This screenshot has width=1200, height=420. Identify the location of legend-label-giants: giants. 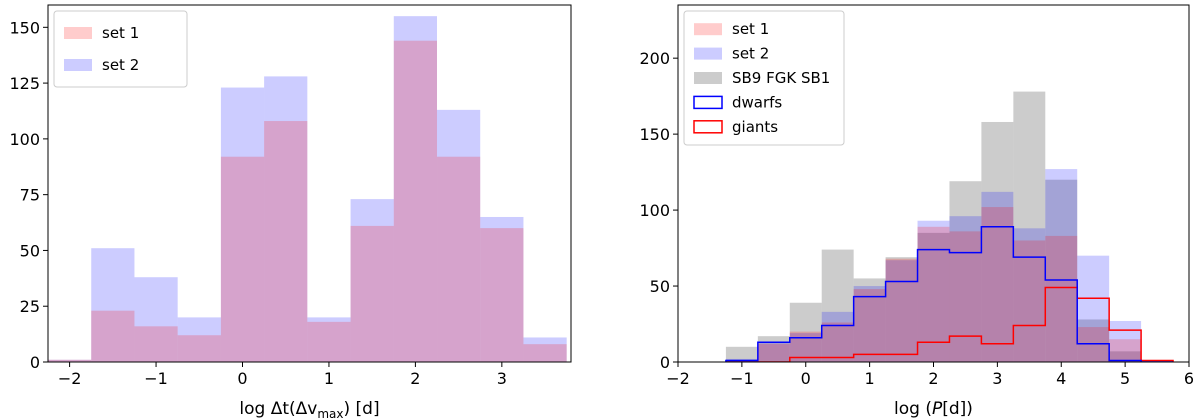
(755, 127).